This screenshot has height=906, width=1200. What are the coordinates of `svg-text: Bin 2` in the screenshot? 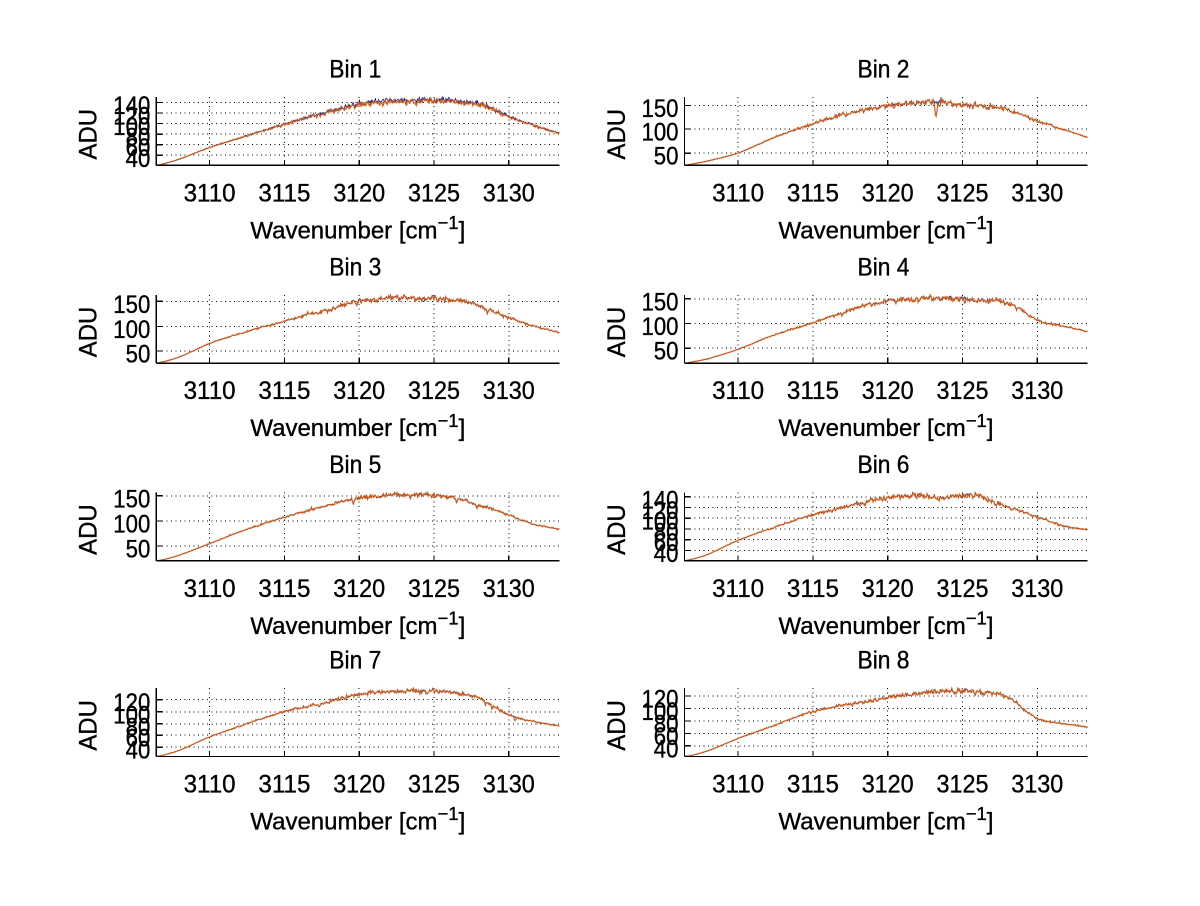 It's located at (884, 70).